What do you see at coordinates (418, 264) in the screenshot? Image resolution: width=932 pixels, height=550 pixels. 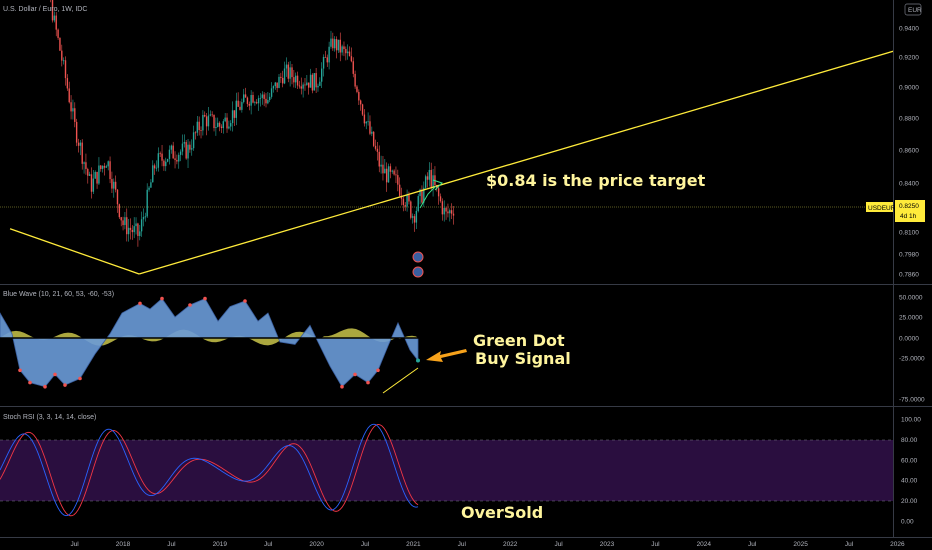 I see `event-markers` at bounding box center [418, 264].